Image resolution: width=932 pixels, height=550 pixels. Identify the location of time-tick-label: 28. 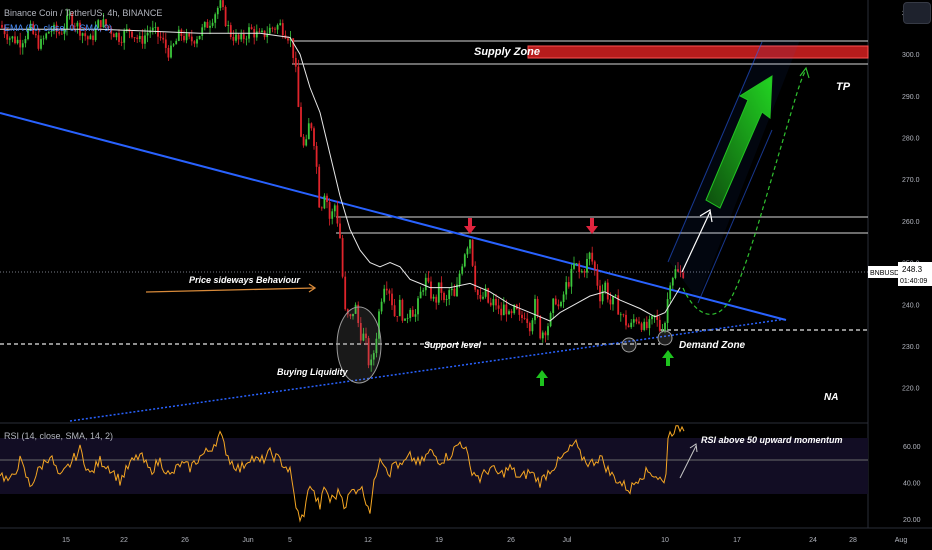
(853, 540).